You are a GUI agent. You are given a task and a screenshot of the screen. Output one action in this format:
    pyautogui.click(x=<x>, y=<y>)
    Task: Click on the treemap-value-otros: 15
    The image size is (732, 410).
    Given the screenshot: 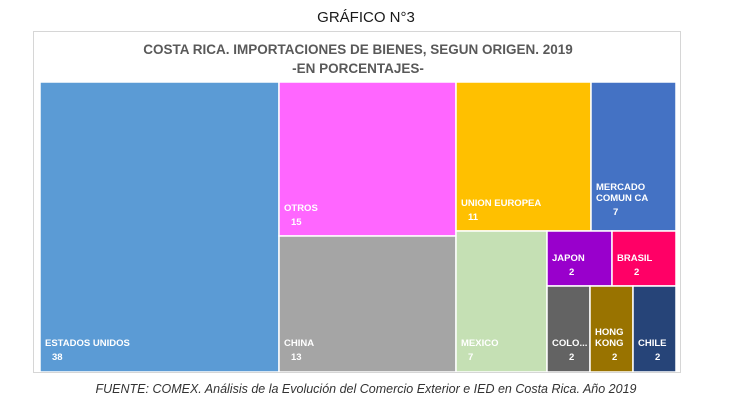 What is the action you would take?
    pyautogui.click(x=296, y=222)
    